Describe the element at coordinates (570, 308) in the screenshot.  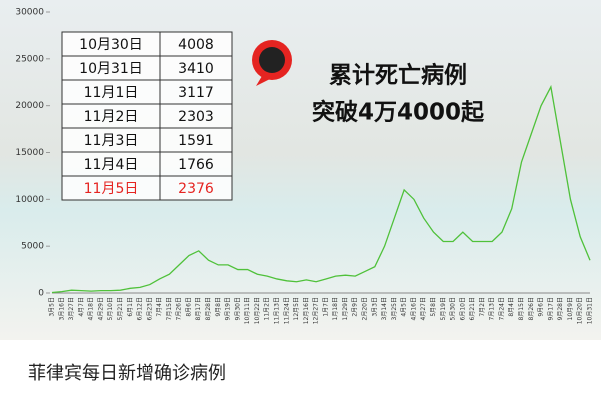
I see `x-tick-label: 10月9日` at that location.